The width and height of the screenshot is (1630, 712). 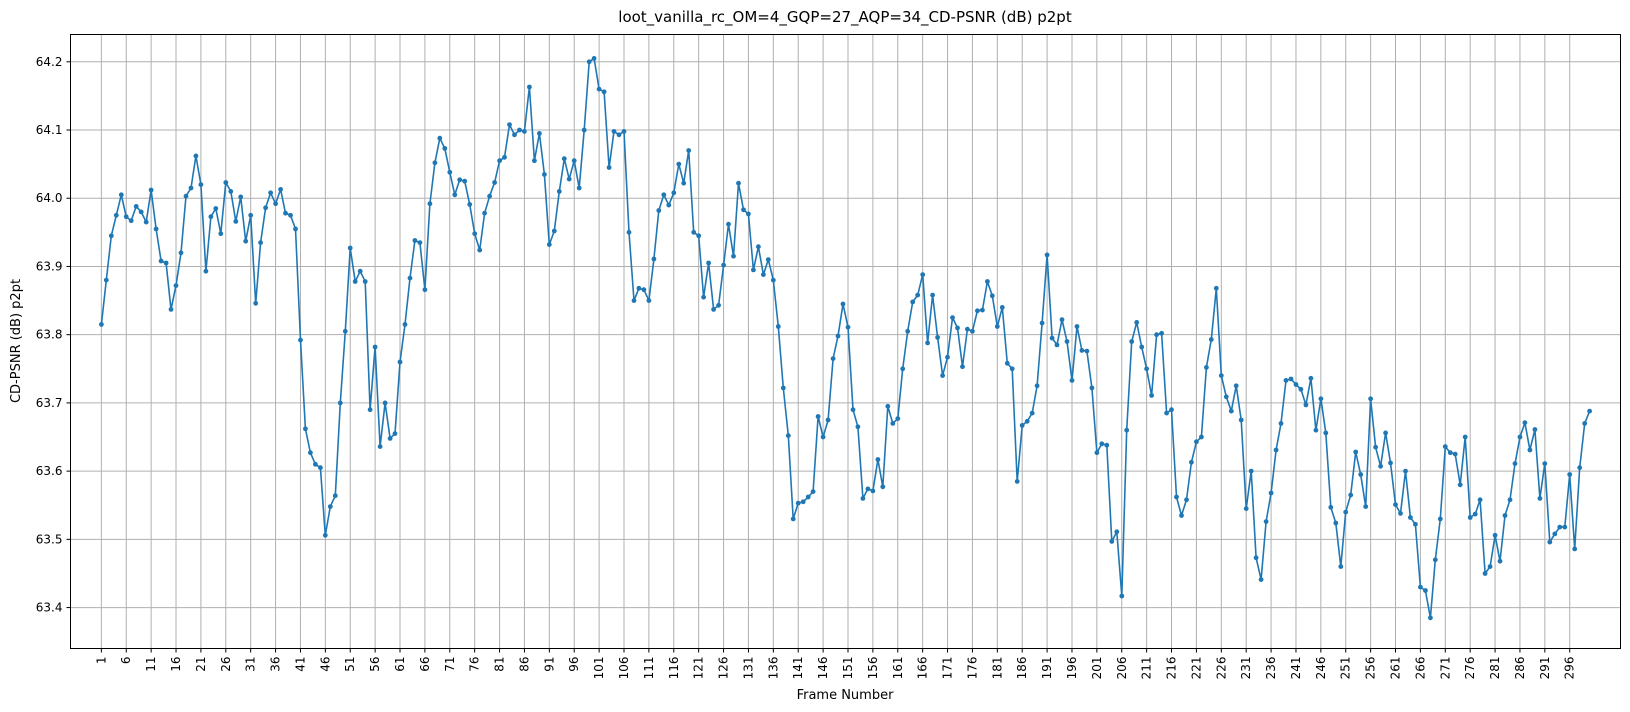 I want to click on y-tick-label: 63.4, so click(x=49, y=608).